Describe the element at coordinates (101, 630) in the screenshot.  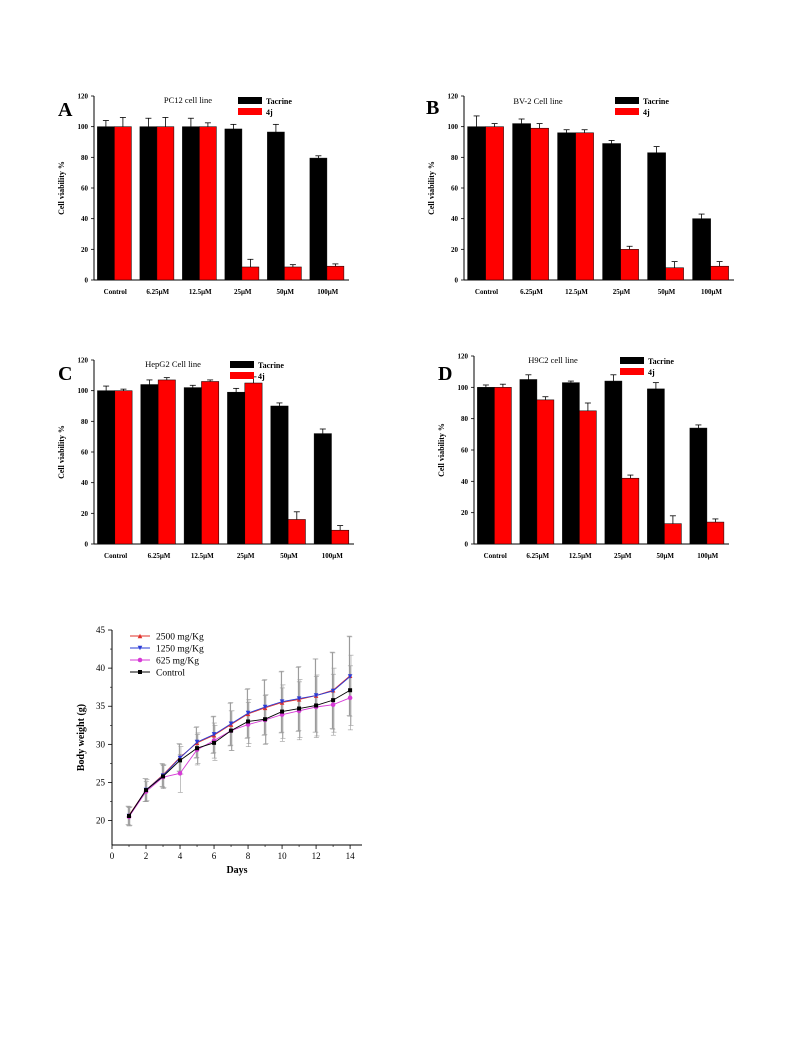
I see `y-tick-label: 45` at that location.